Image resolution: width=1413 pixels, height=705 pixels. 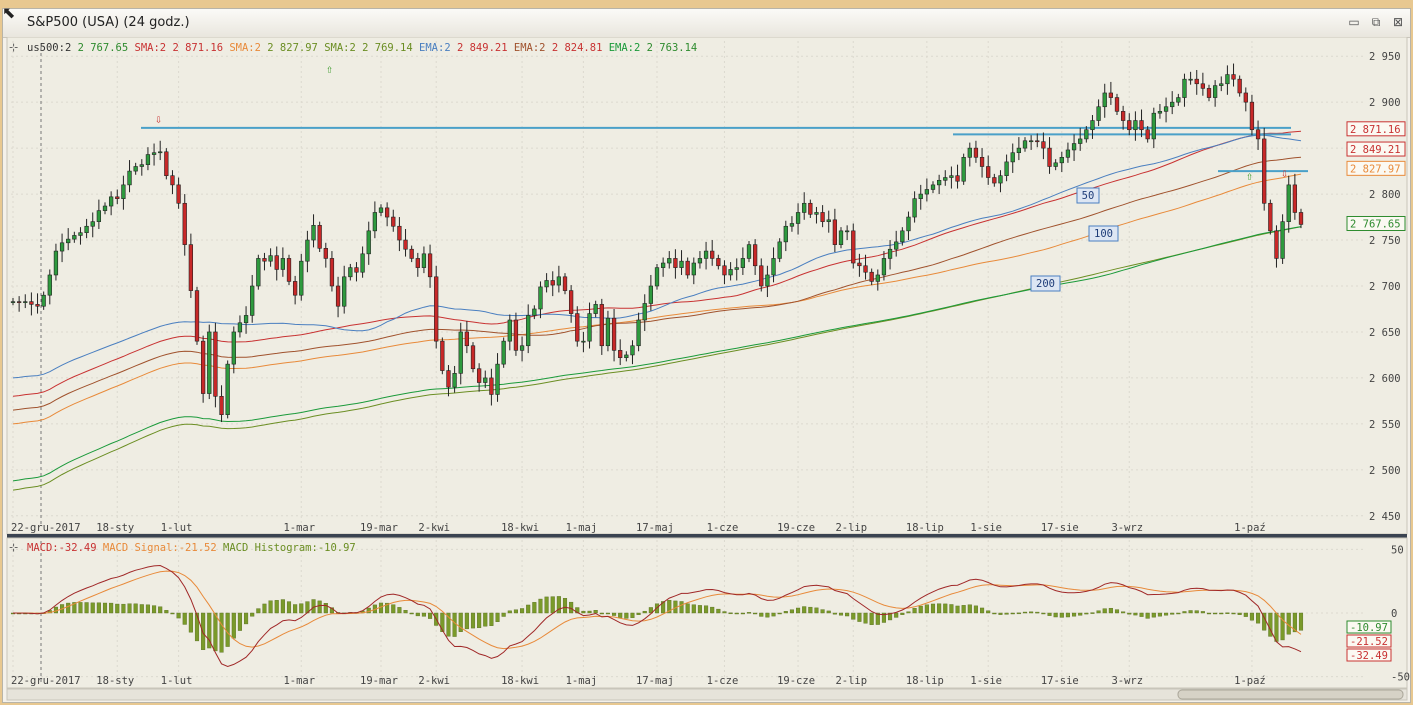 What do you see at coordinates (108, 22) in the screenshot?
I see `window-title: S&P500 (USA) (24 godz.)` at bounding box center [108, 22].